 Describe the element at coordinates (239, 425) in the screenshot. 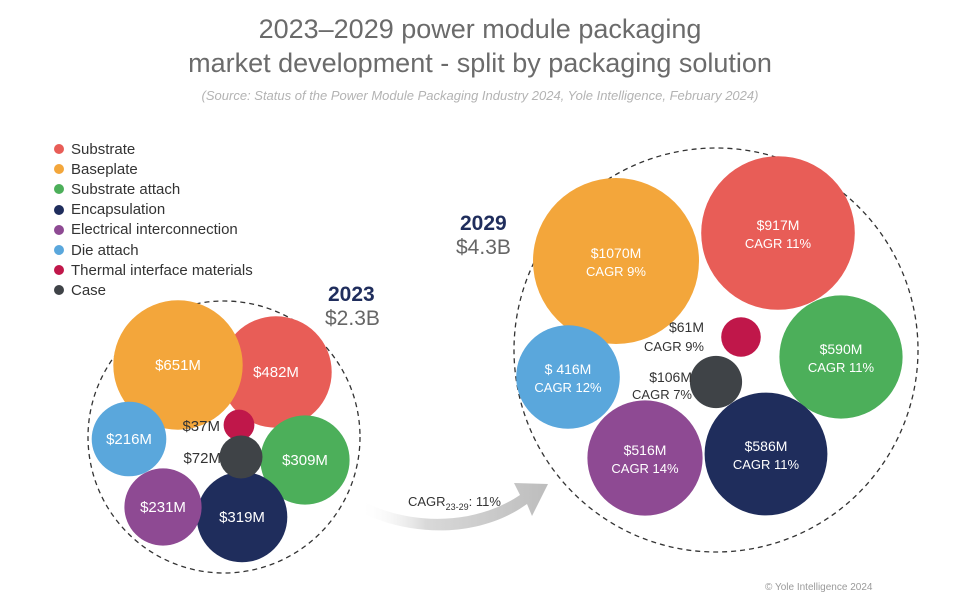

I see `bubble-2023-thermal-interface-materials` at that location.